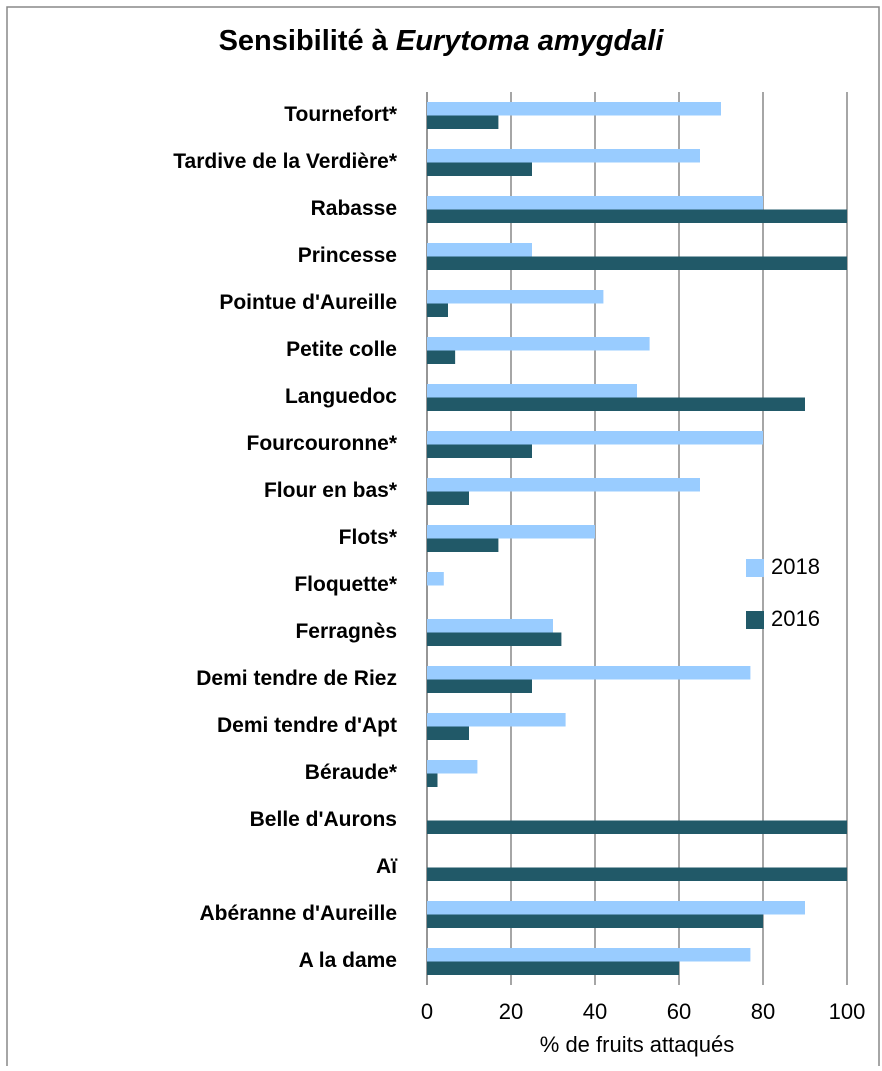 This screenshot has height=1071, width=882. I want to click on legend-label: 2016, so click(795, 618).